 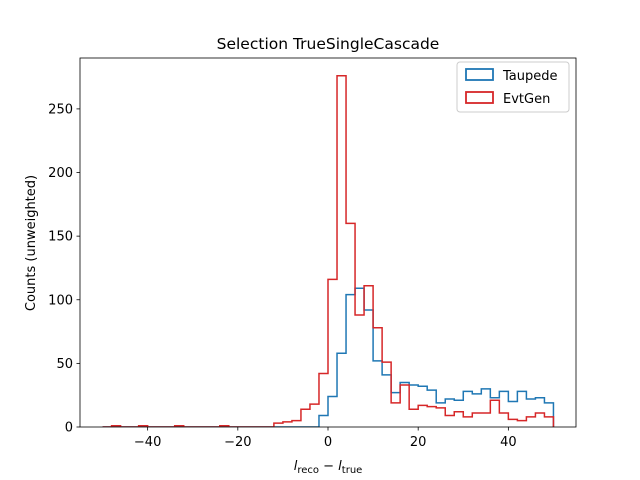 What do you see at coordinates (60, 173) in the screenshot?
I see `y-tick-label: 200` at bounding box center [60, 173].